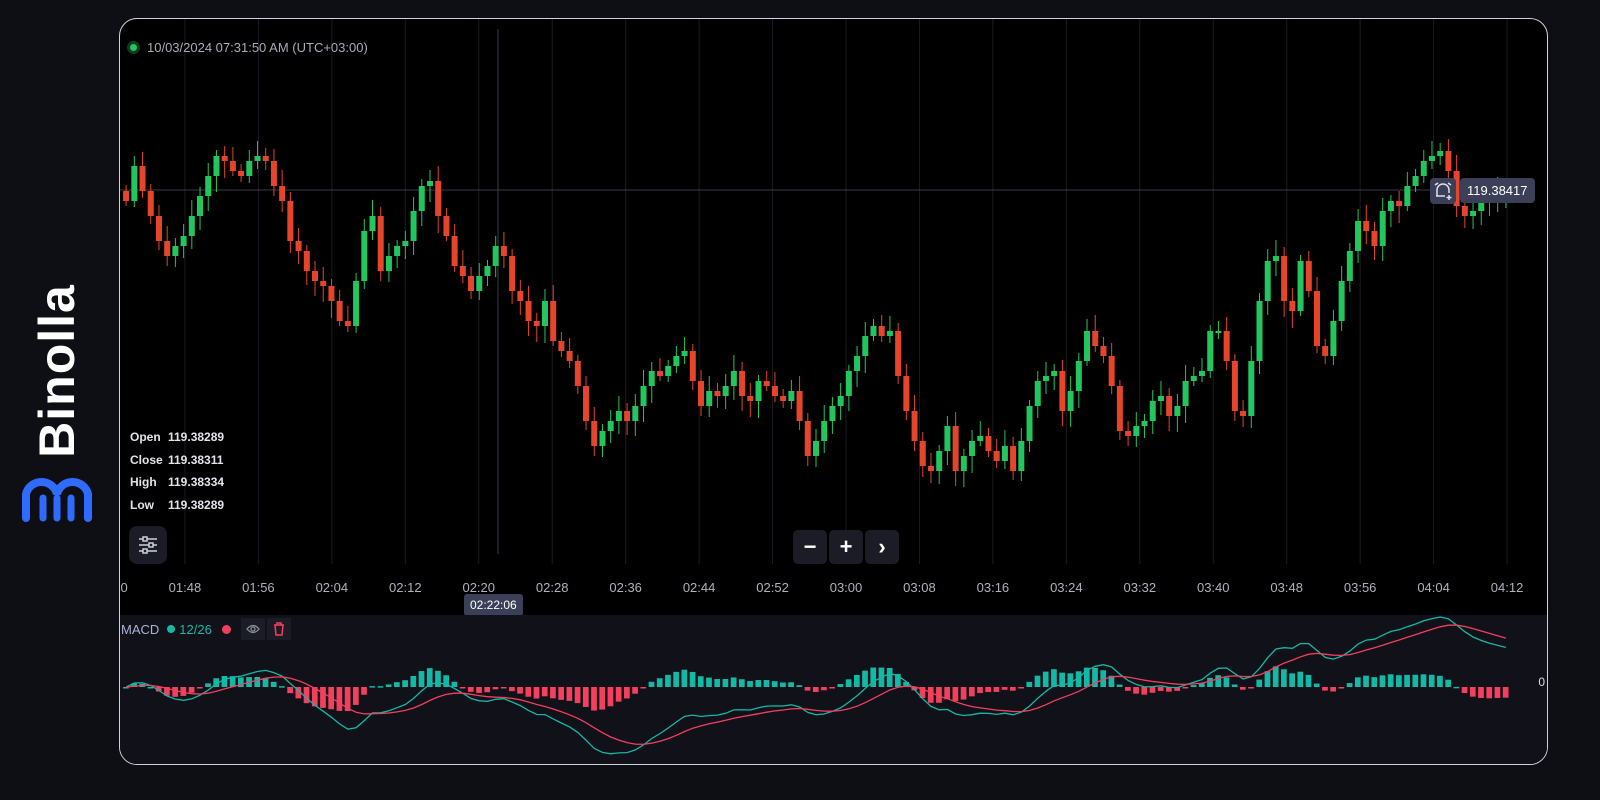 The width and height of the screenshot is (1600, 800). What do you see at coordinates (278, 629) in the screenshot?
I see `remove-indicator-button` at bounding box center [278, 629].